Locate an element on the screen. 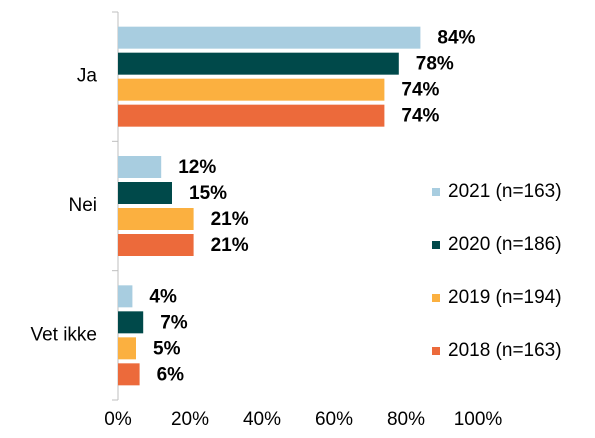  value-label: 4% is located at coordinates (163, 296).